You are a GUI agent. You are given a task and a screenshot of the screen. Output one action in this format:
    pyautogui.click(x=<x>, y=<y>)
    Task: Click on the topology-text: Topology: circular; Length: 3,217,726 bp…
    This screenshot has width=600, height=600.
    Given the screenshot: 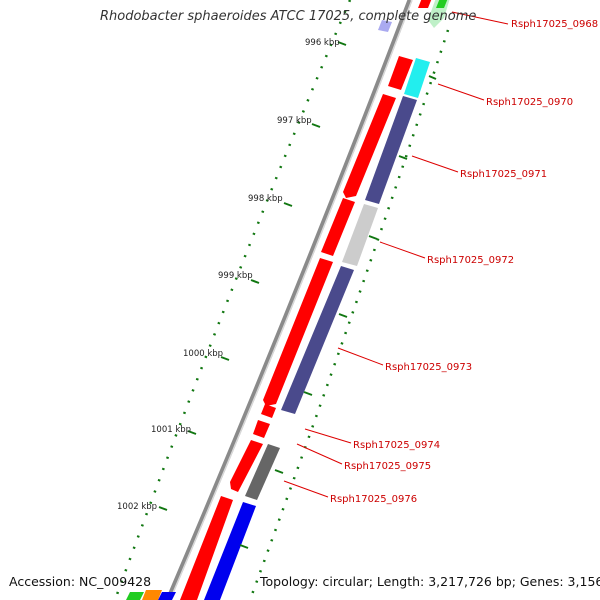 What is the action you would take?
    pyautogui.click(x=430, y=581)
    